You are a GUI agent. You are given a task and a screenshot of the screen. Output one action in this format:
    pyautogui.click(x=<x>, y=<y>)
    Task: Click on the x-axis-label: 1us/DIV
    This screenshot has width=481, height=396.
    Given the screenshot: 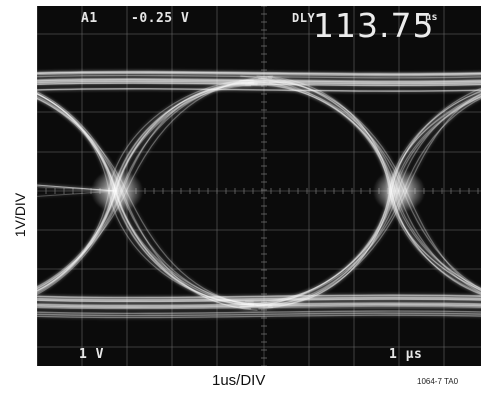 What is the action you would take?
    pyautogui.click(x=239, y=380)
    